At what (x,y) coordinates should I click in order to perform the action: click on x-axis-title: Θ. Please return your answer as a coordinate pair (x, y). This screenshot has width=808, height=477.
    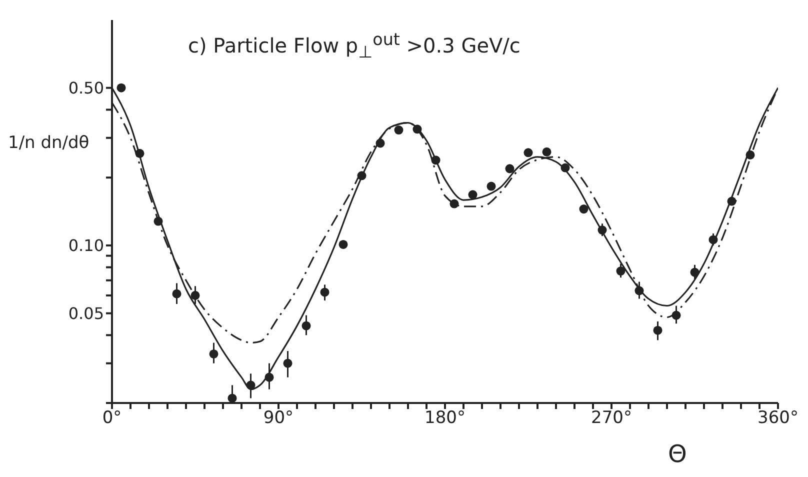
    Looking at the image, I should click on (677, 454).